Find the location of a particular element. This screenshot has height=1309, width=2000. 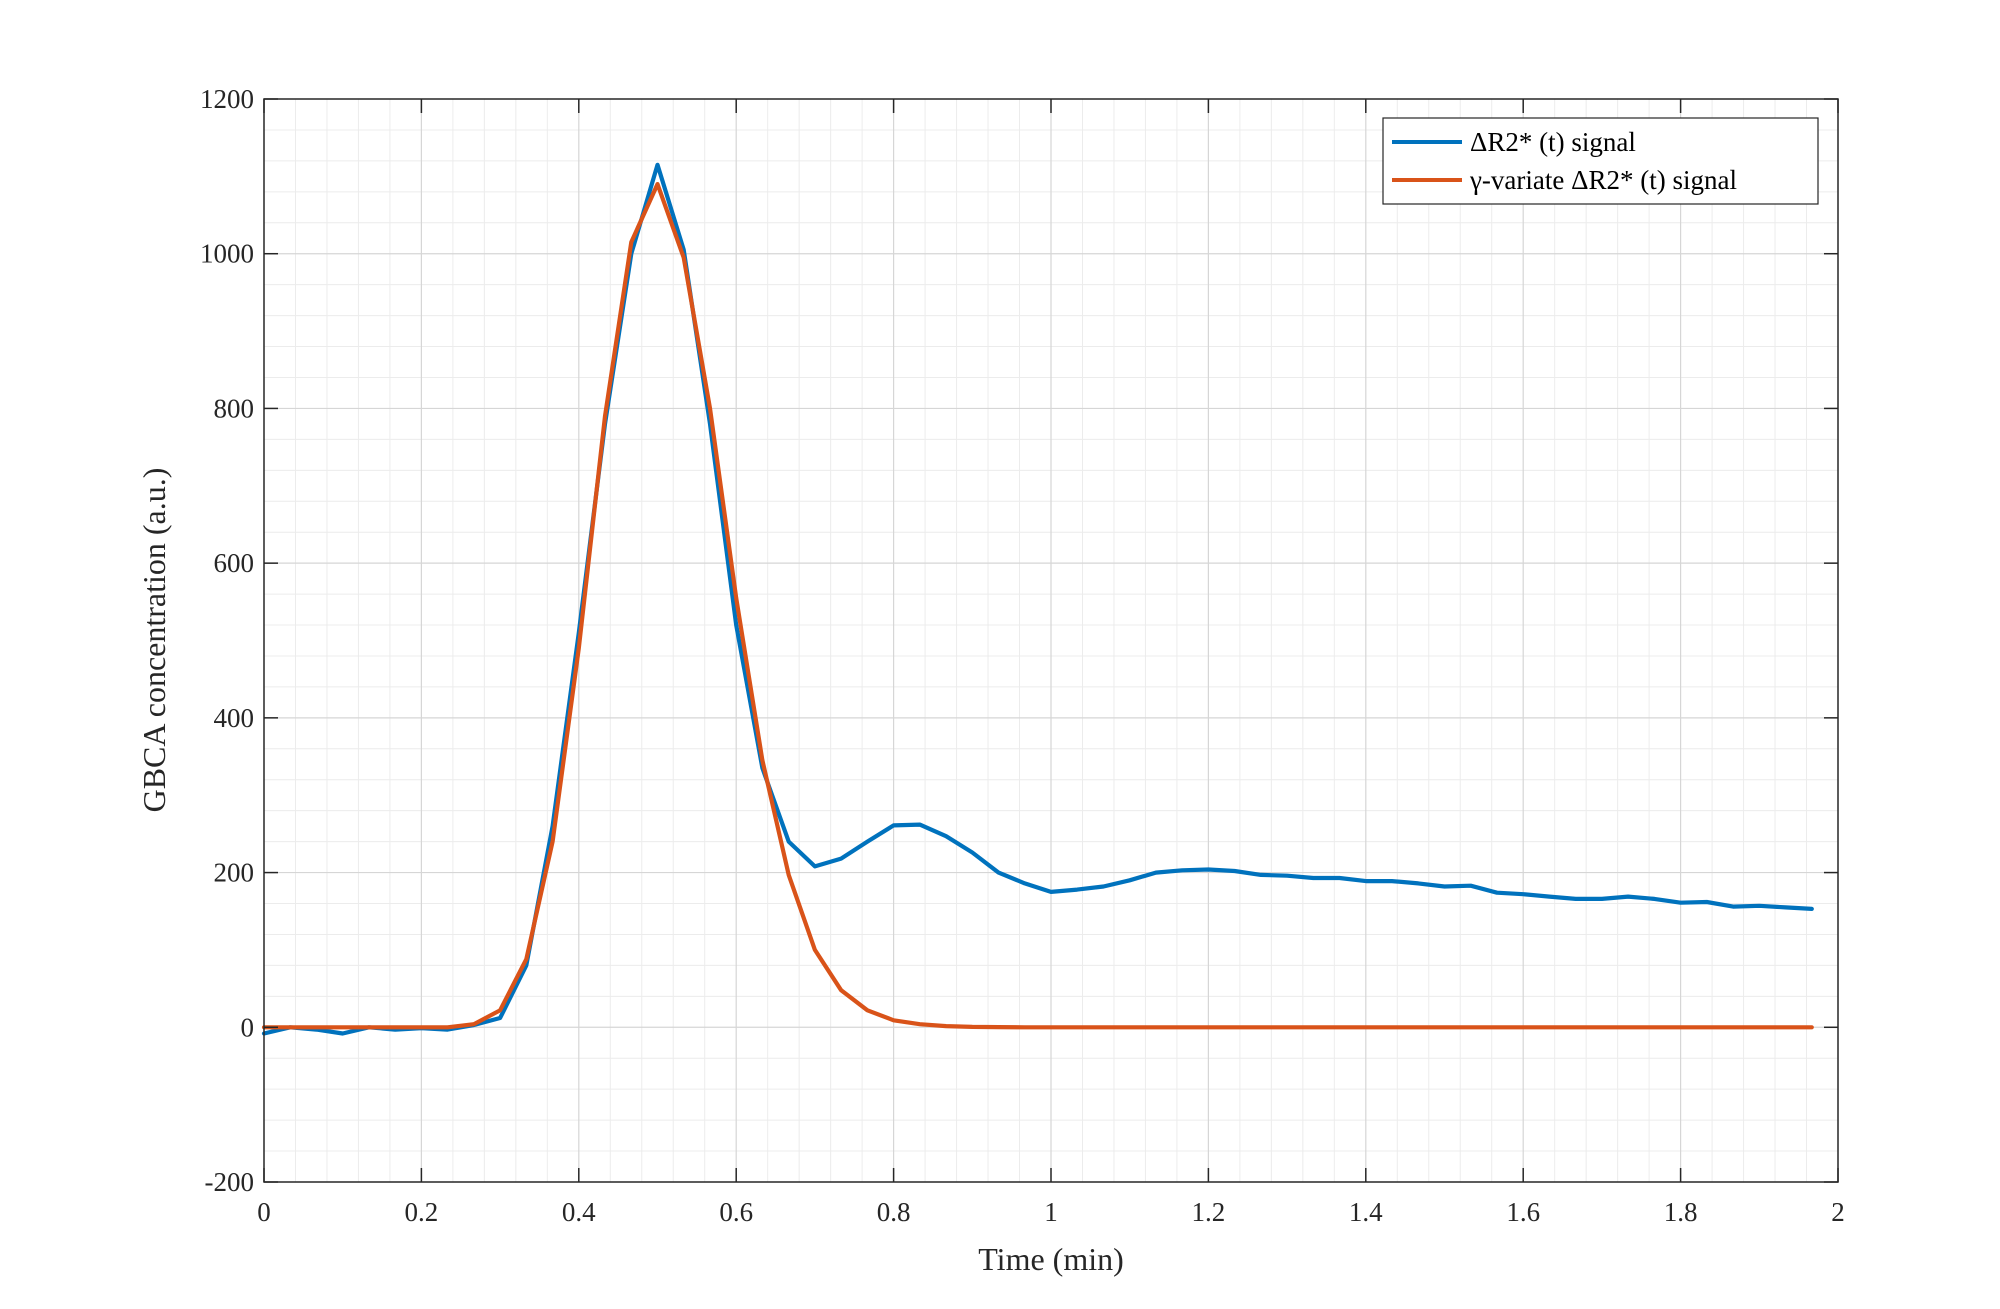

legend-label-1: γ-variate ΔR2* (t) signal is located at coordinates (1603, 180).